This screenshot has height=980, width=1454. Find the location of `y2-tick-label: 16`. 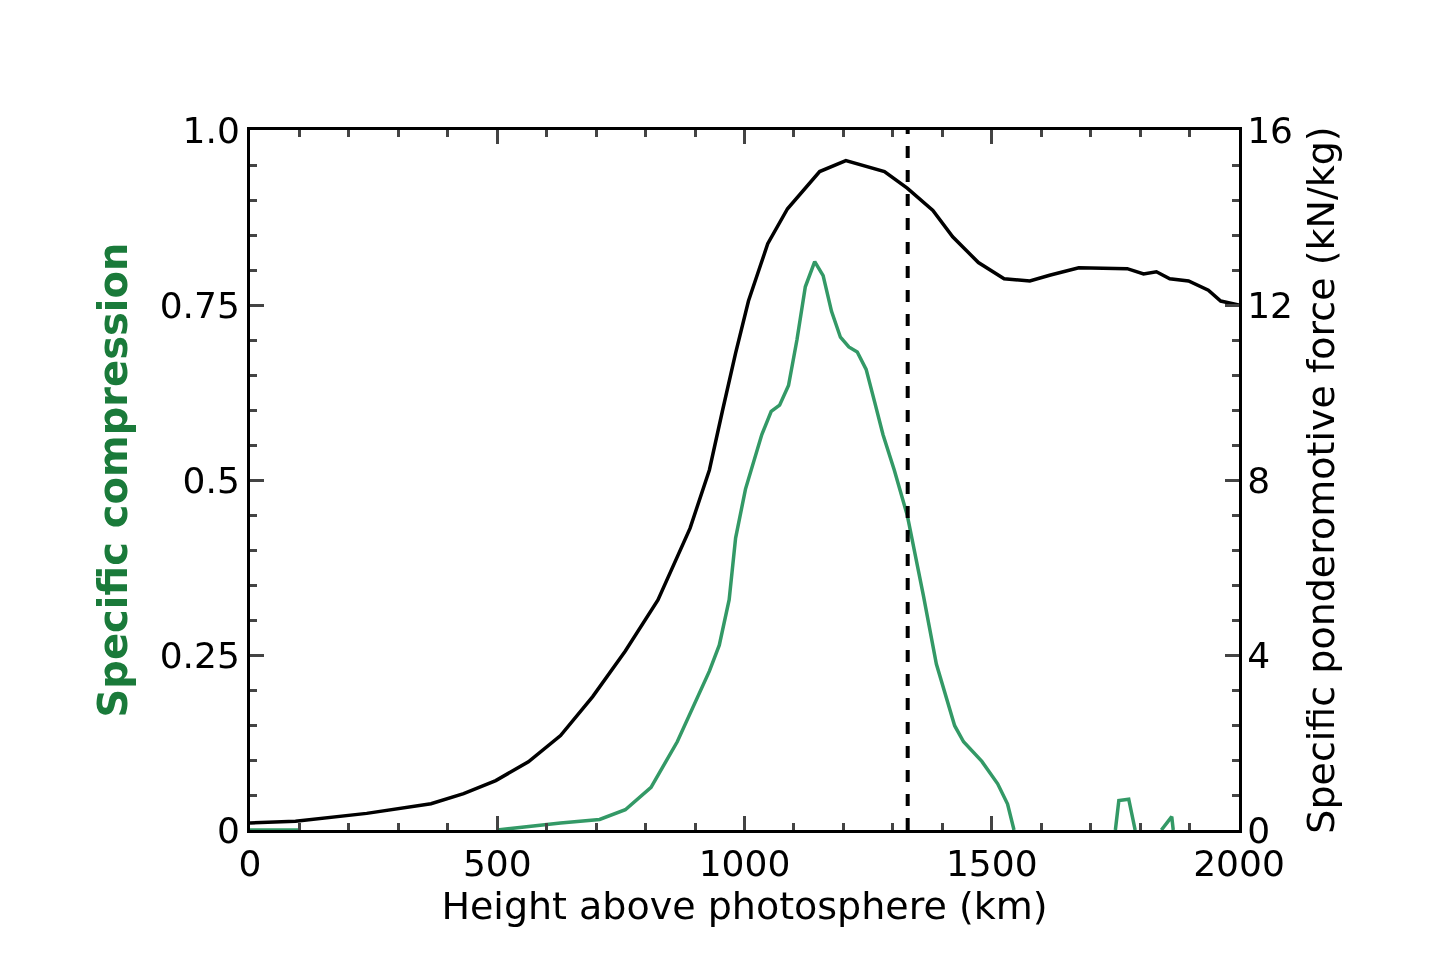

y2-tick-label: 16 is located at coordinates (1270, 130).